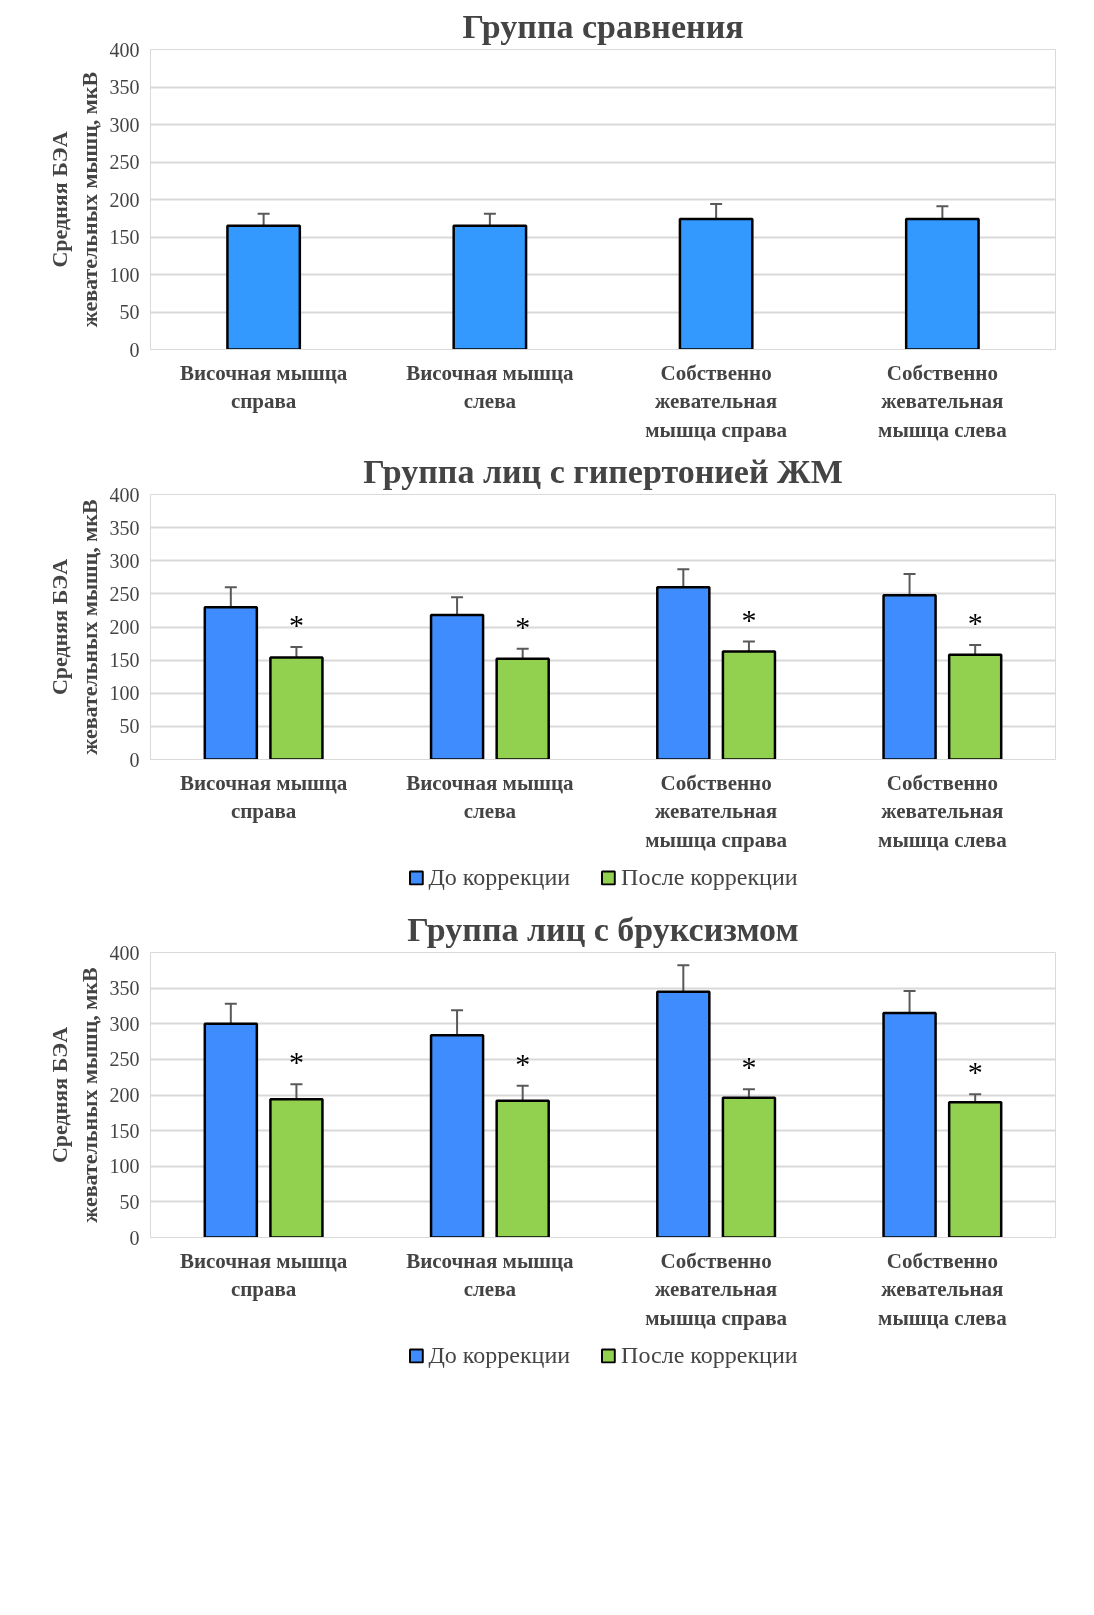  What do you see at coordinates (603, 26) in the screenshot?
I see `chart-title: Группа сравнения` at bounding box center [603, 26].